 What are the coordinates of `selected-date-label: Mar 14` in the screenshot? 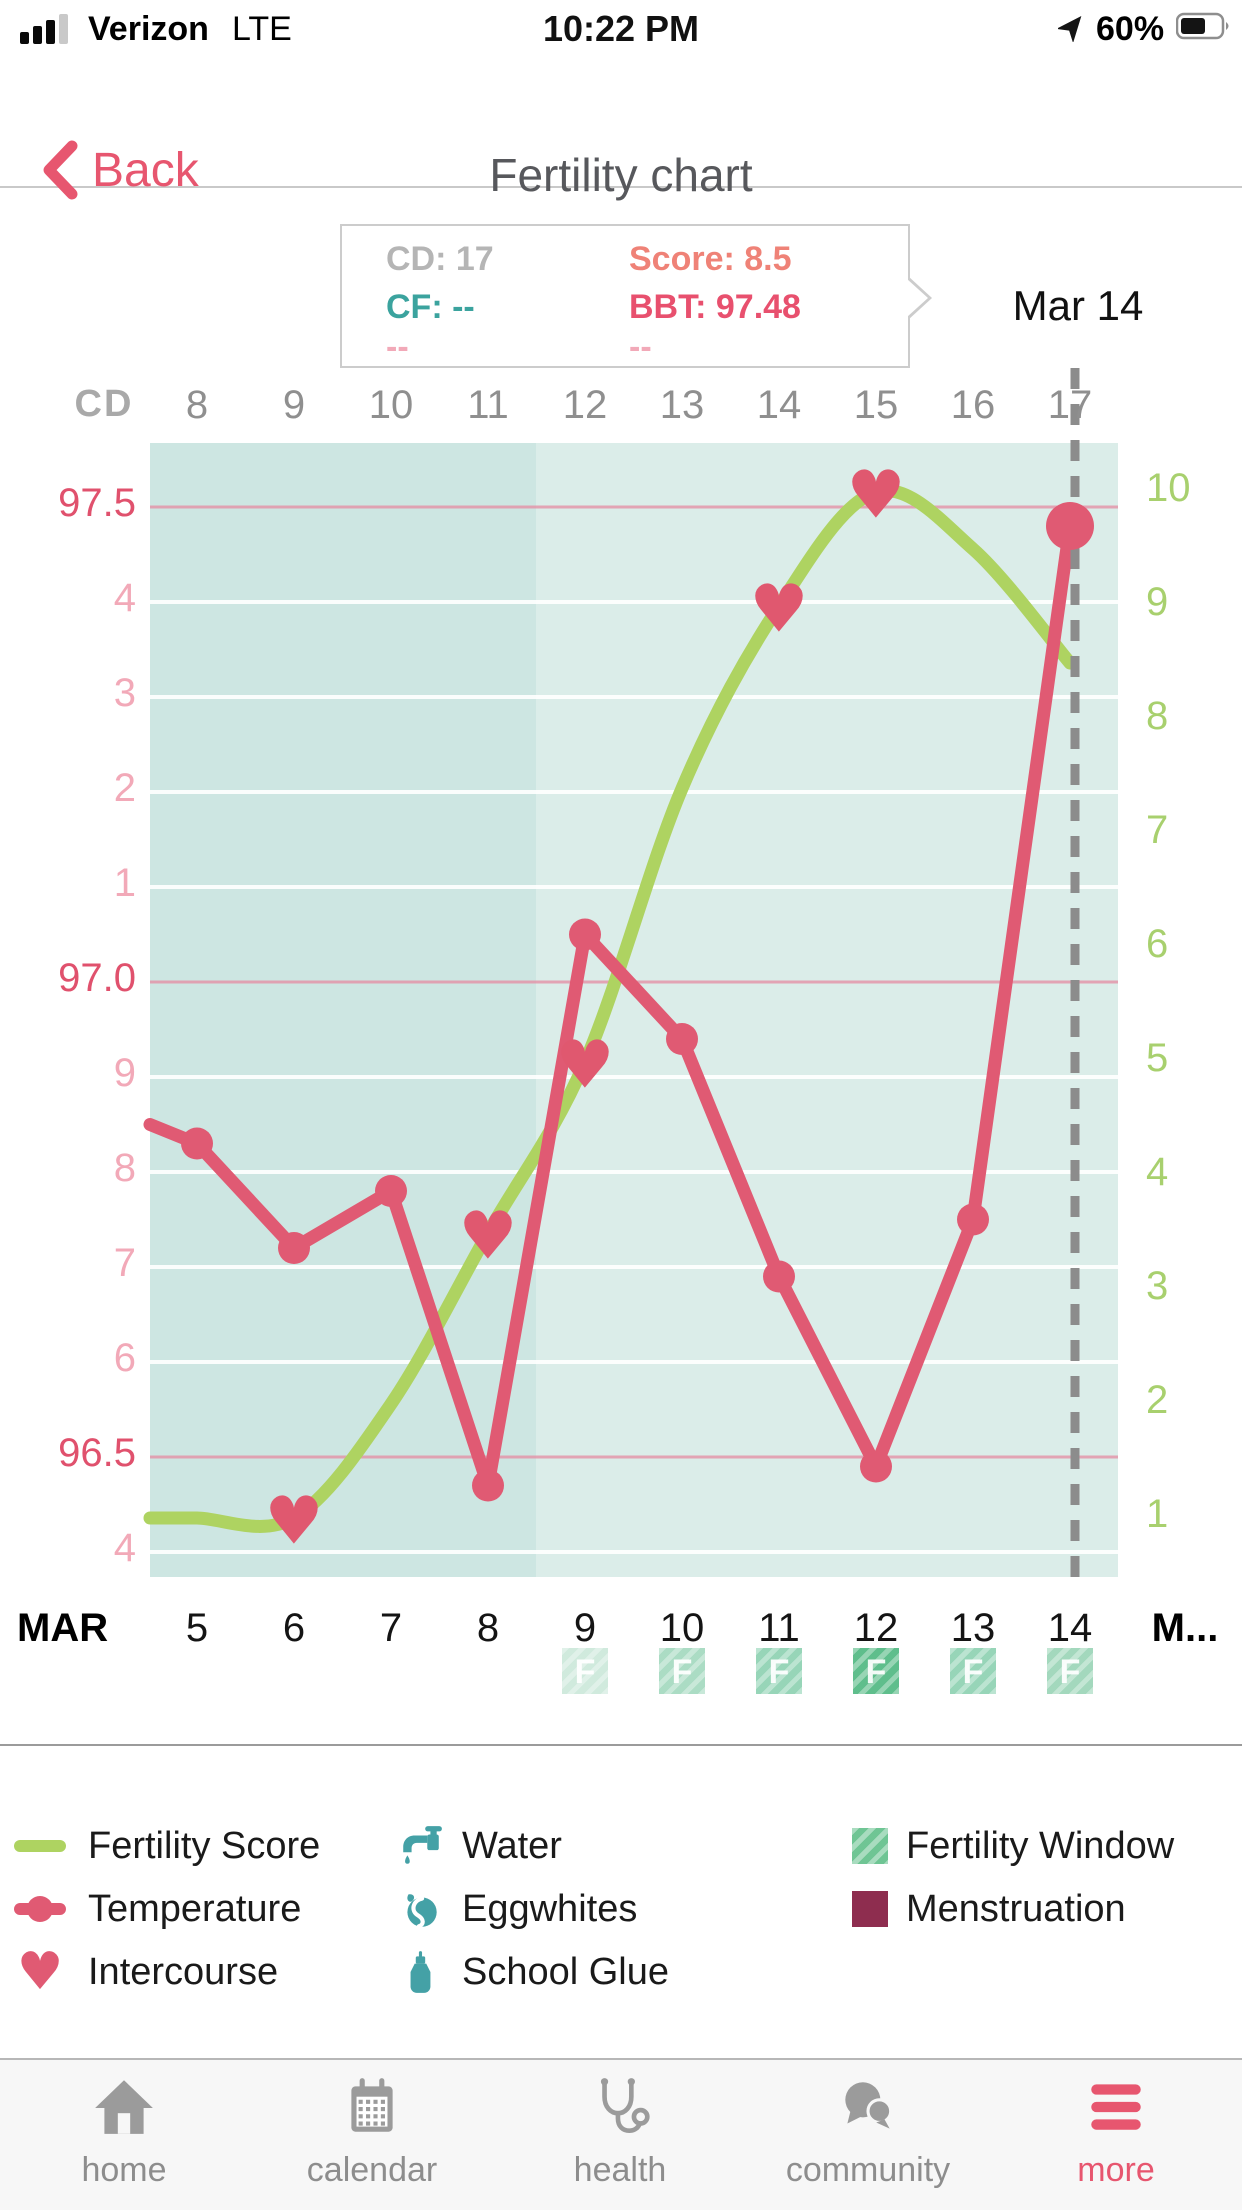 It's located at (1078, 305).